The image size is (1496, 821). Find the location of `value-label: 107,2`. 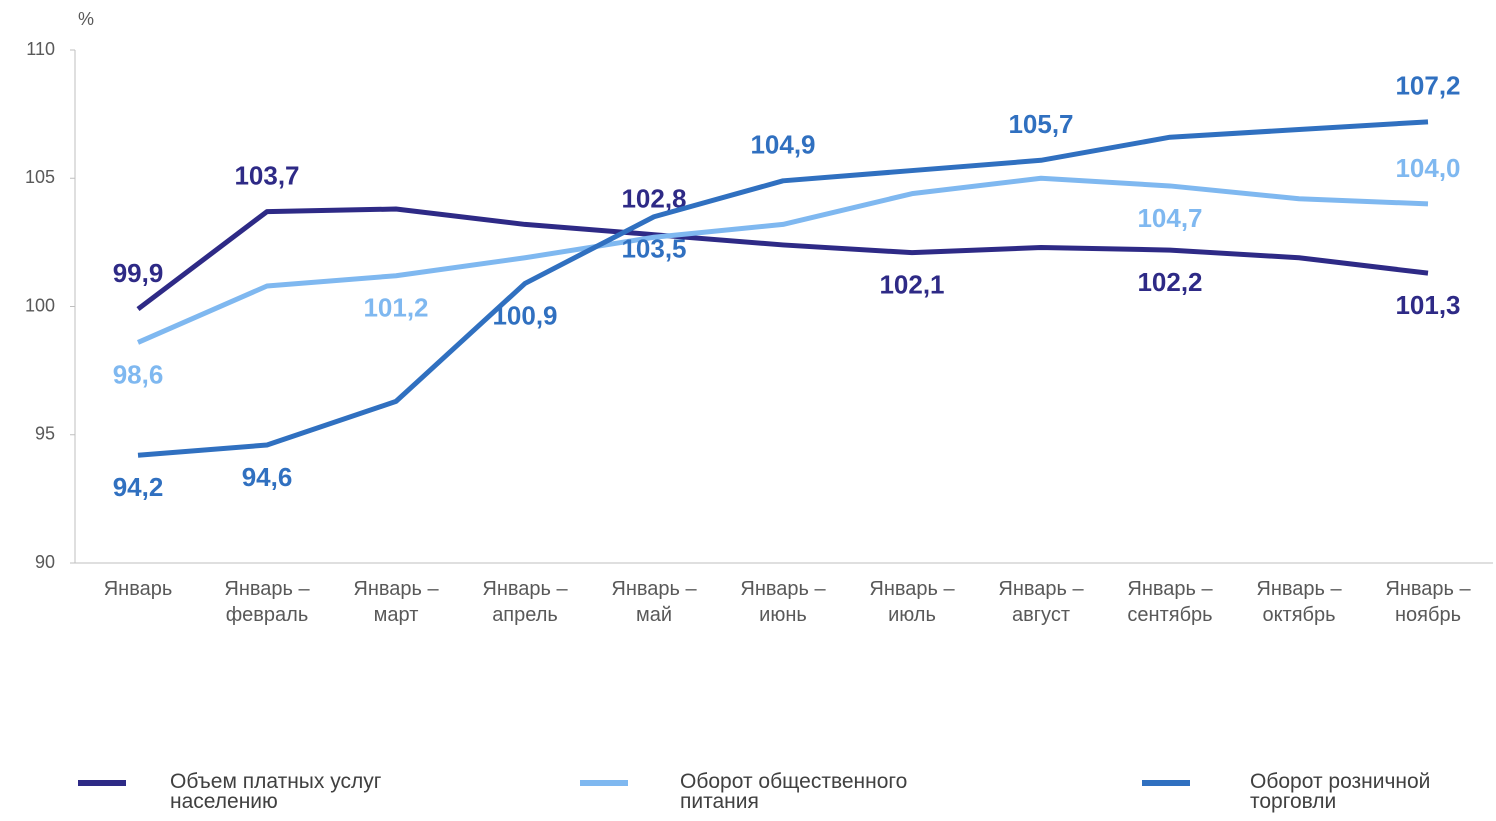

value-label: 107,2 is located at coordinates (1427, 86).